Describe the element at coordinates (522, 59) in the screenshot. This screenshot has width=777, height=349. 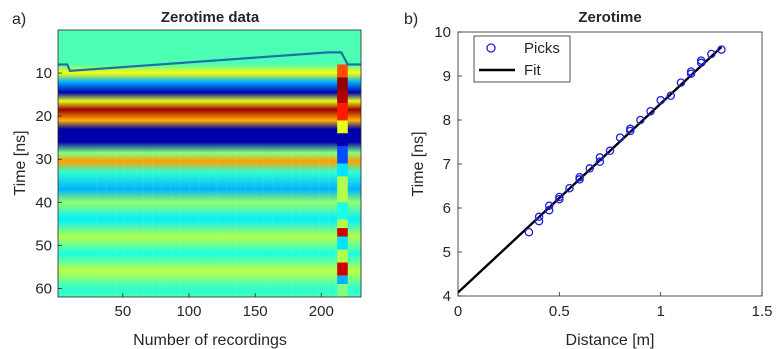
I see `legend: Picks Fit` at that location.